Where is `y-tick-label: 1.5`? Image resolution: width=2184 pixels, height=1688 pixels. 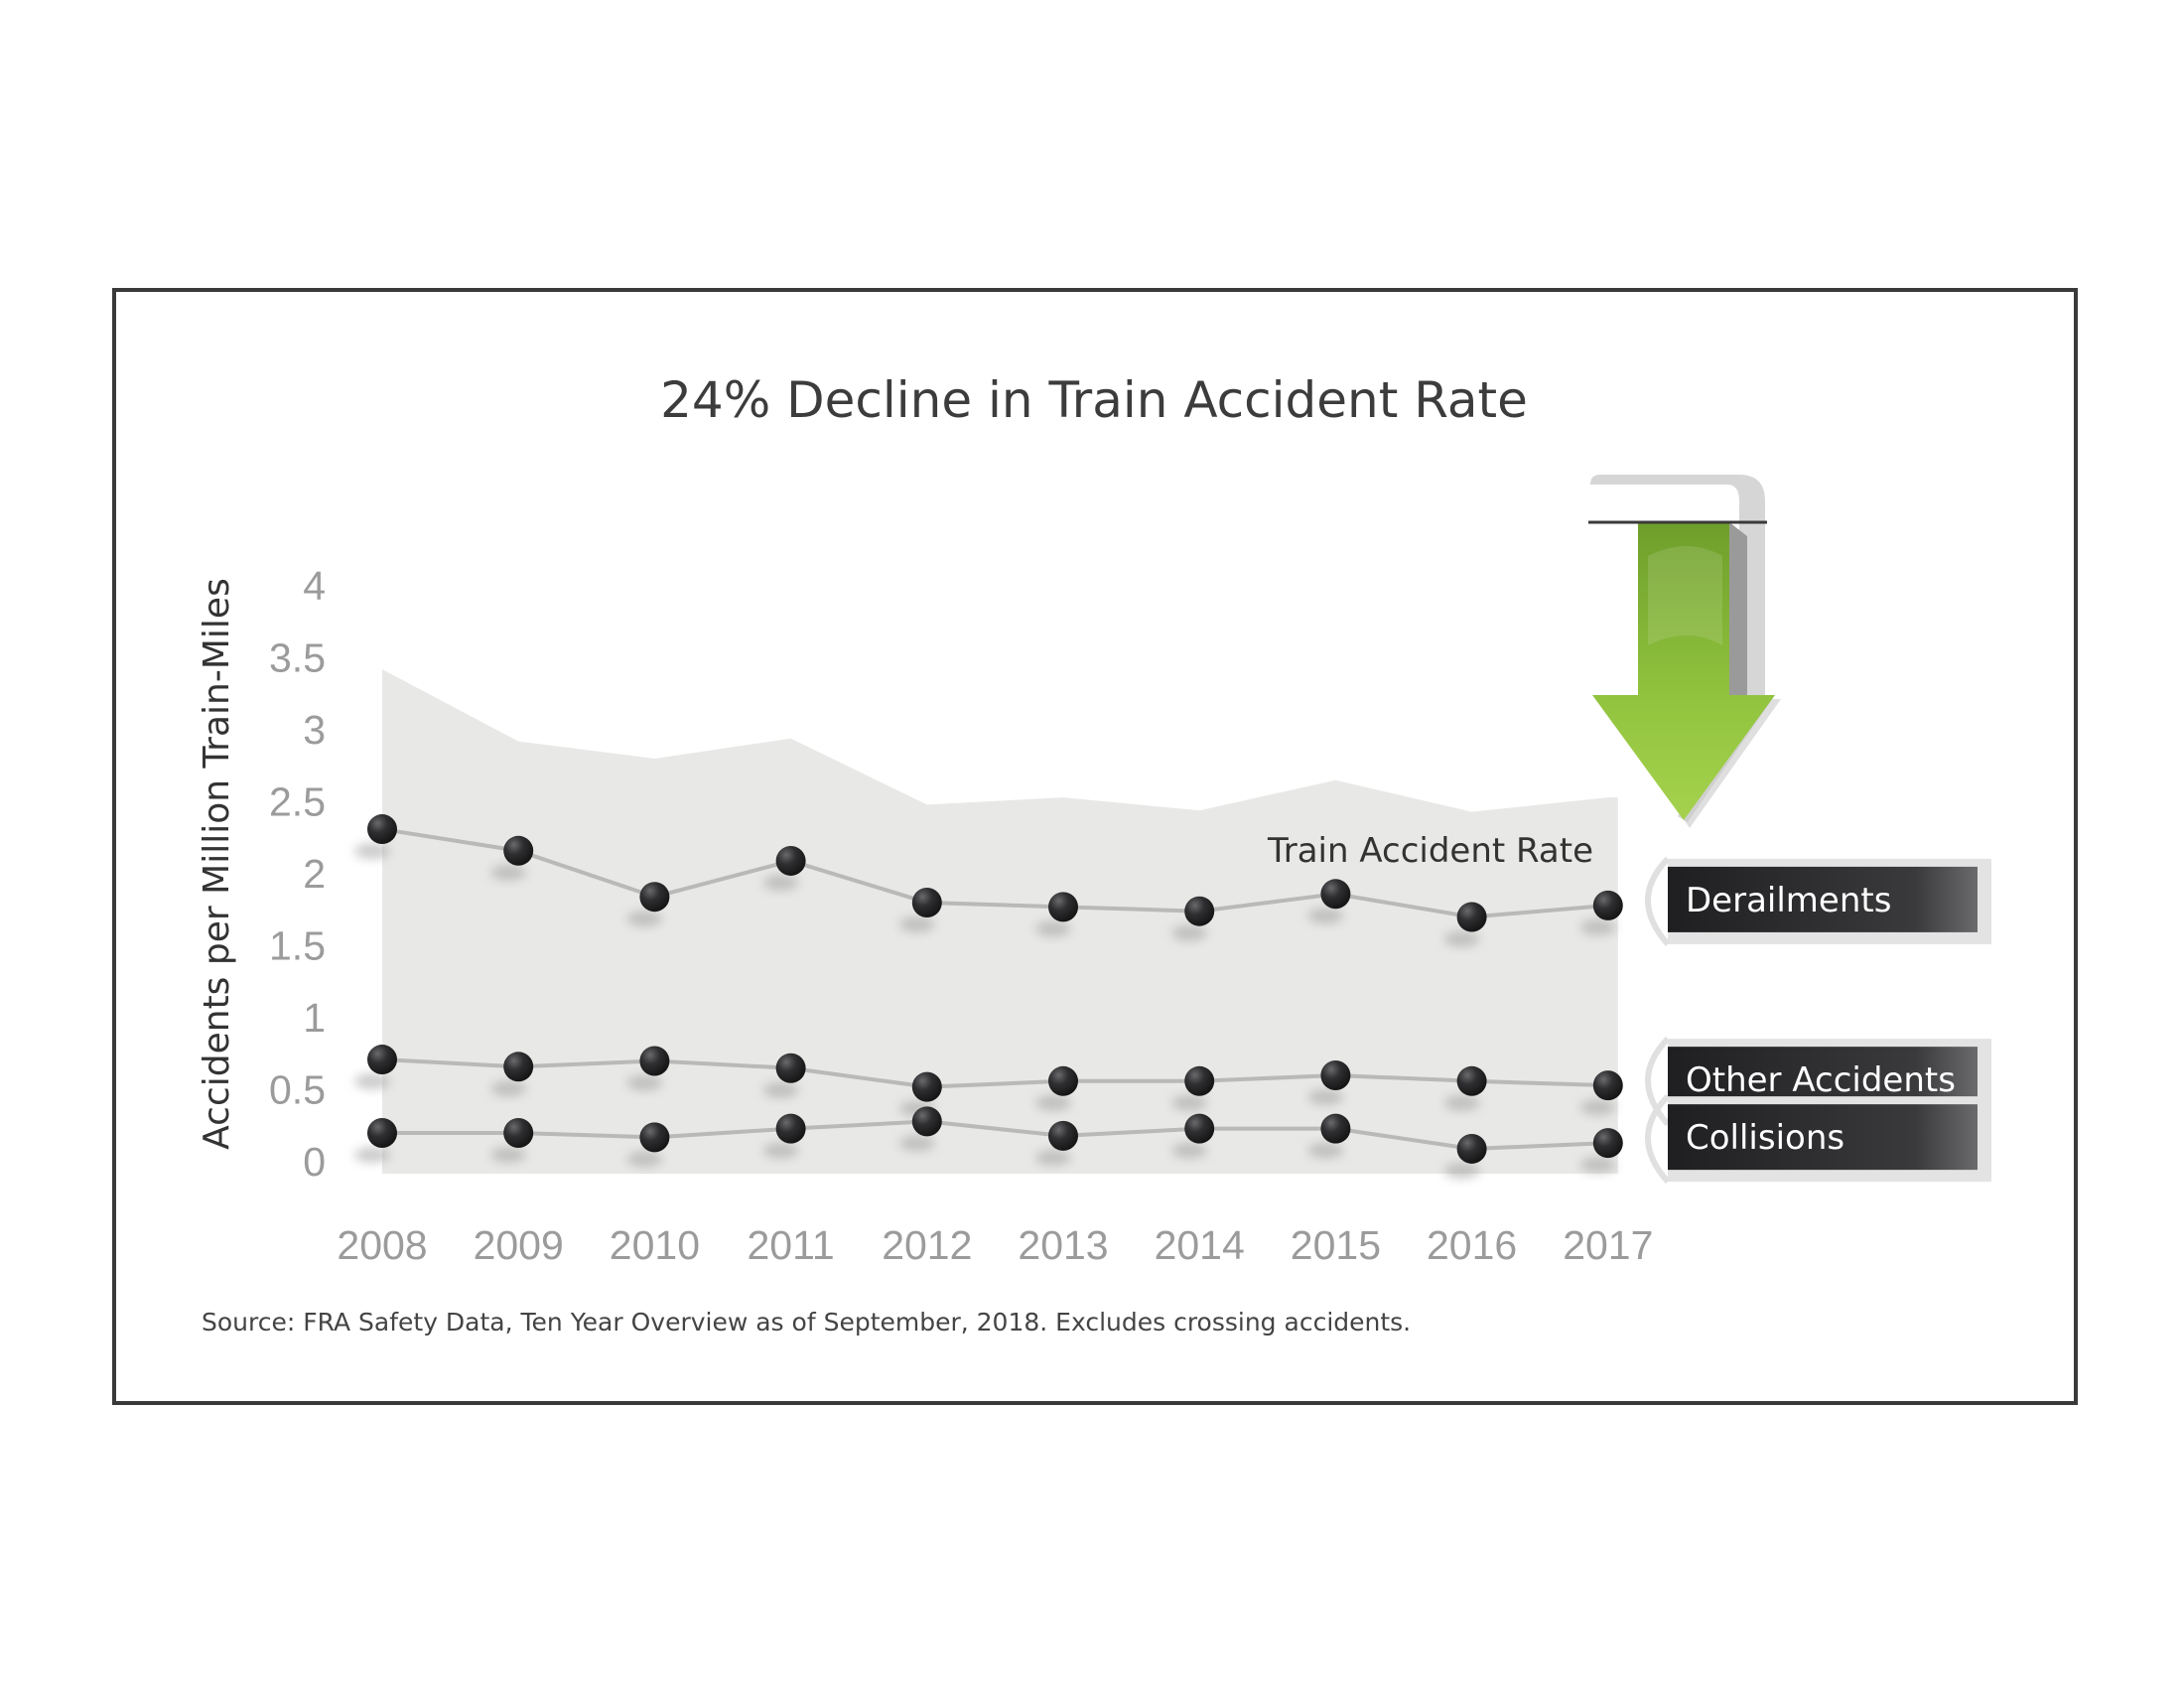 y-tick-label: 1.5 is located at coordinates (297, 946).